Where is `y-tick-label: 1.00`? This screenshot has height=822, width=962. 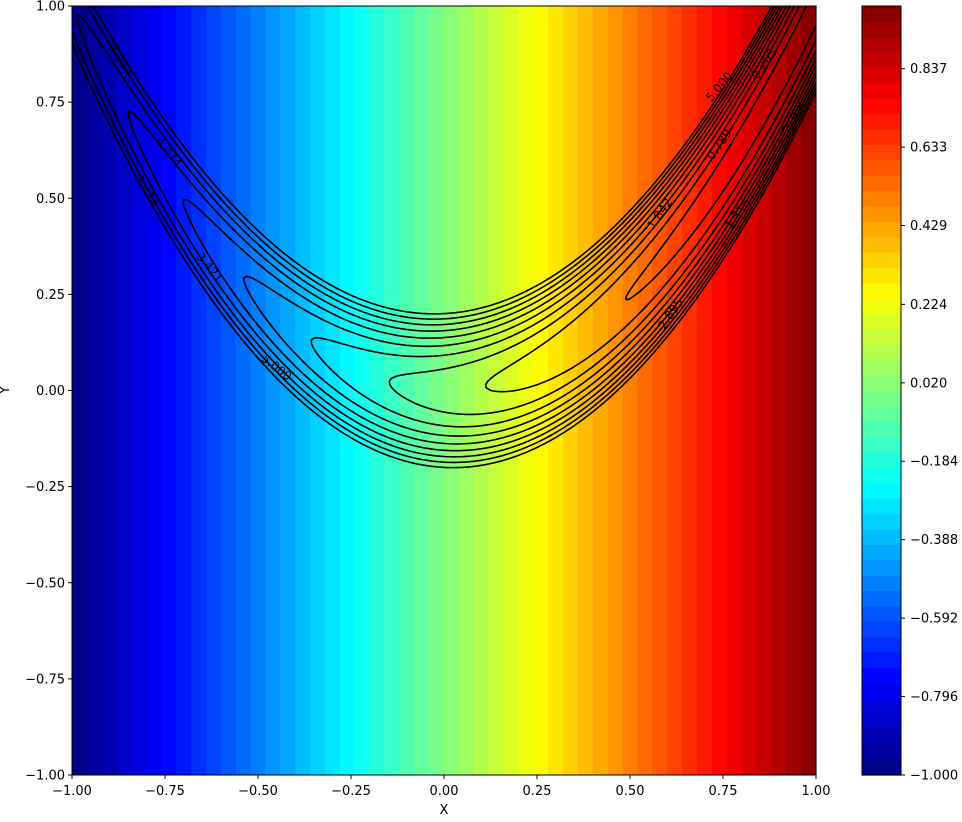 y-tick-label: 1.00 is located at coordinates (50, 7).